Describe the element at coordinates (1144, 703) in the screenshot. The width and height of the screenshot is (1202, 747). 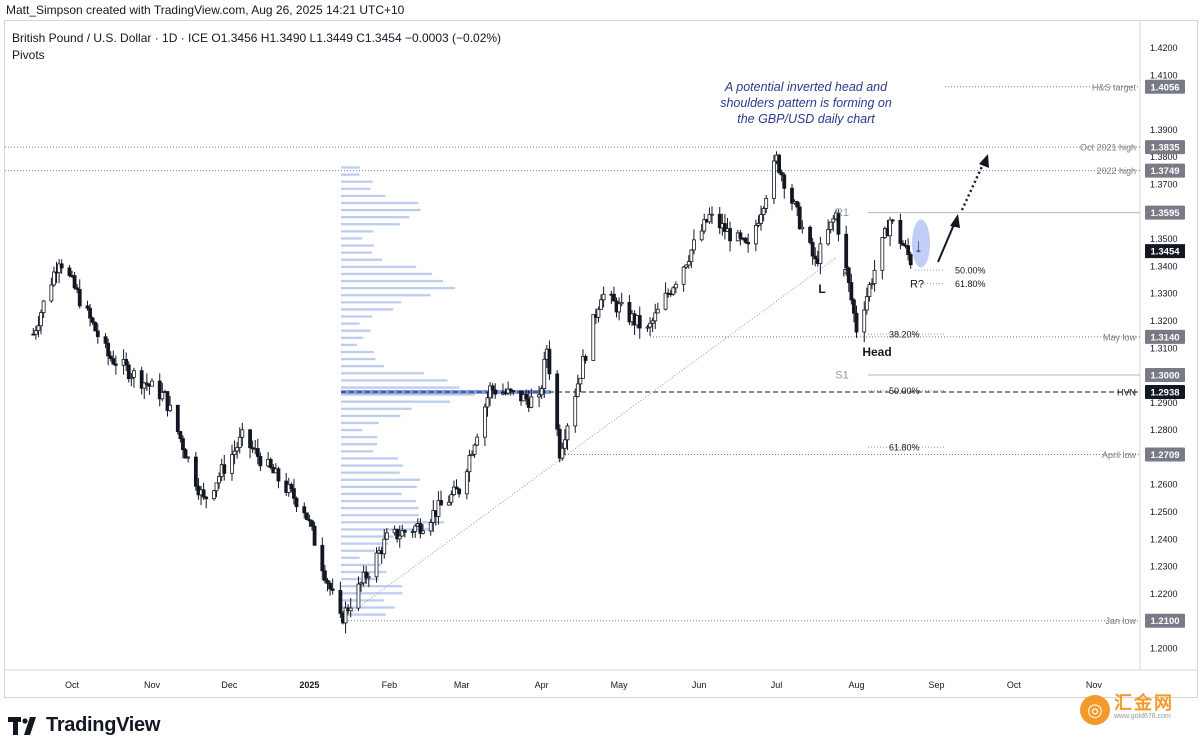
I see `watermark-main: 汇金网` at that location.